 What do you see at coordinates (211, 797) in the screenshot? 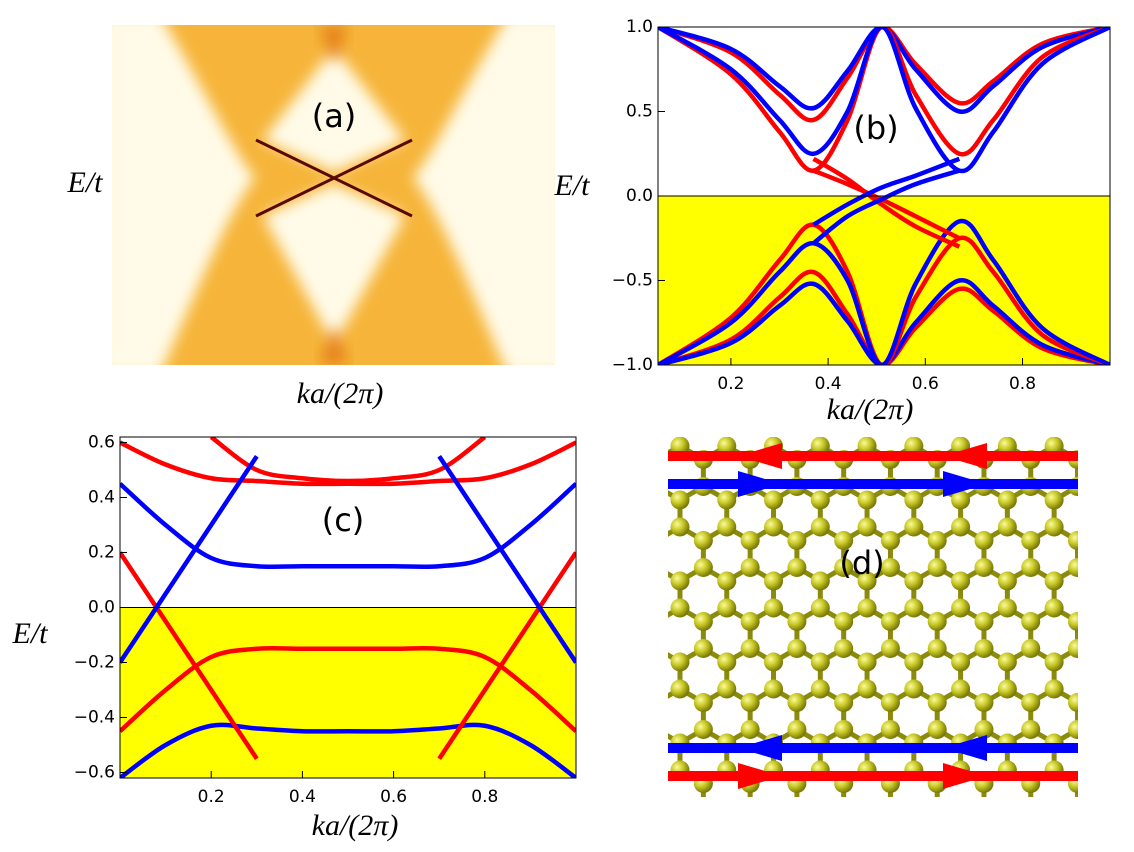
I see `x-tick-label: 0.2` at bounding box center [211, 797].